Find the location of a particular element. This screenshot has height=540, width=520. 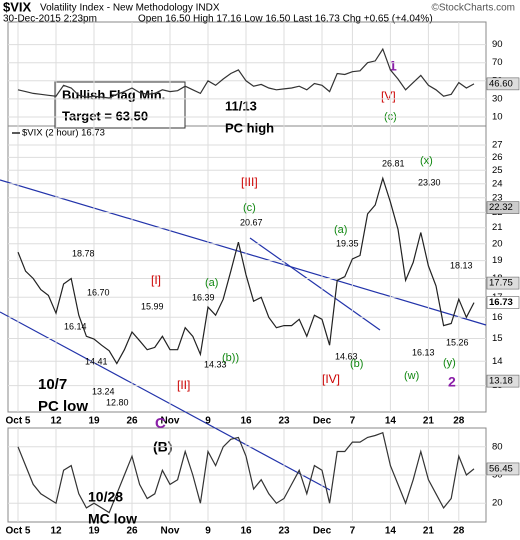

y-tick-label: 15 is located at coordinates (497, 338).